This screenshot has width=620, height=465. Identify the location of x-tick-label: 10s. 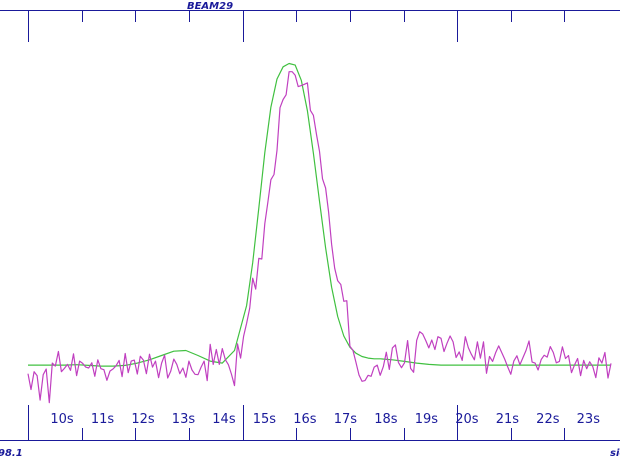
(62, 419).